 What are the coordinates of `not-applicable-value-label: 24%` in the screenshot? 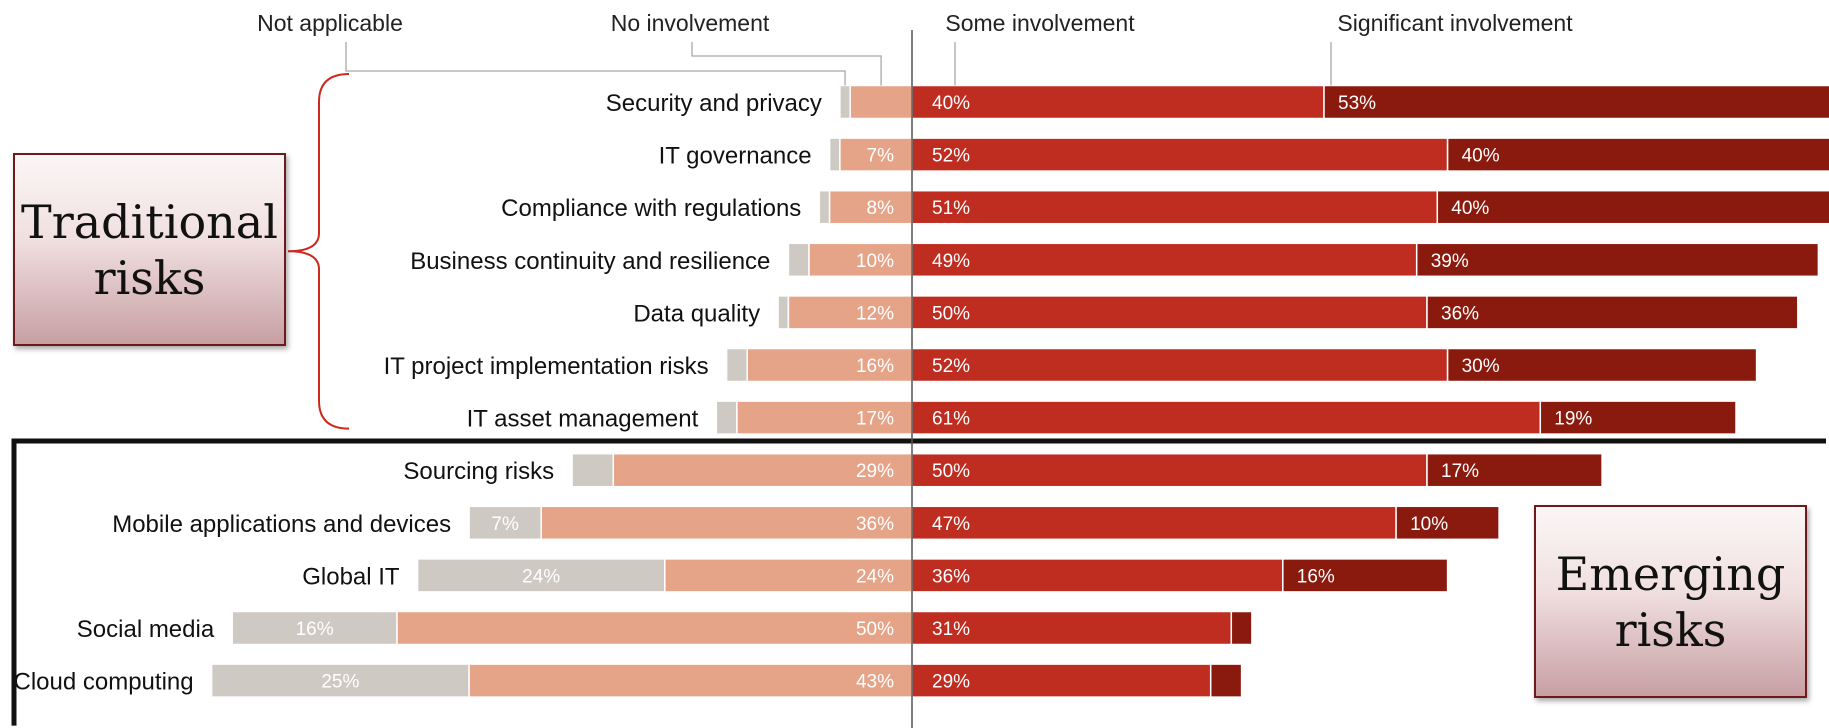 It's located at (541, 576).